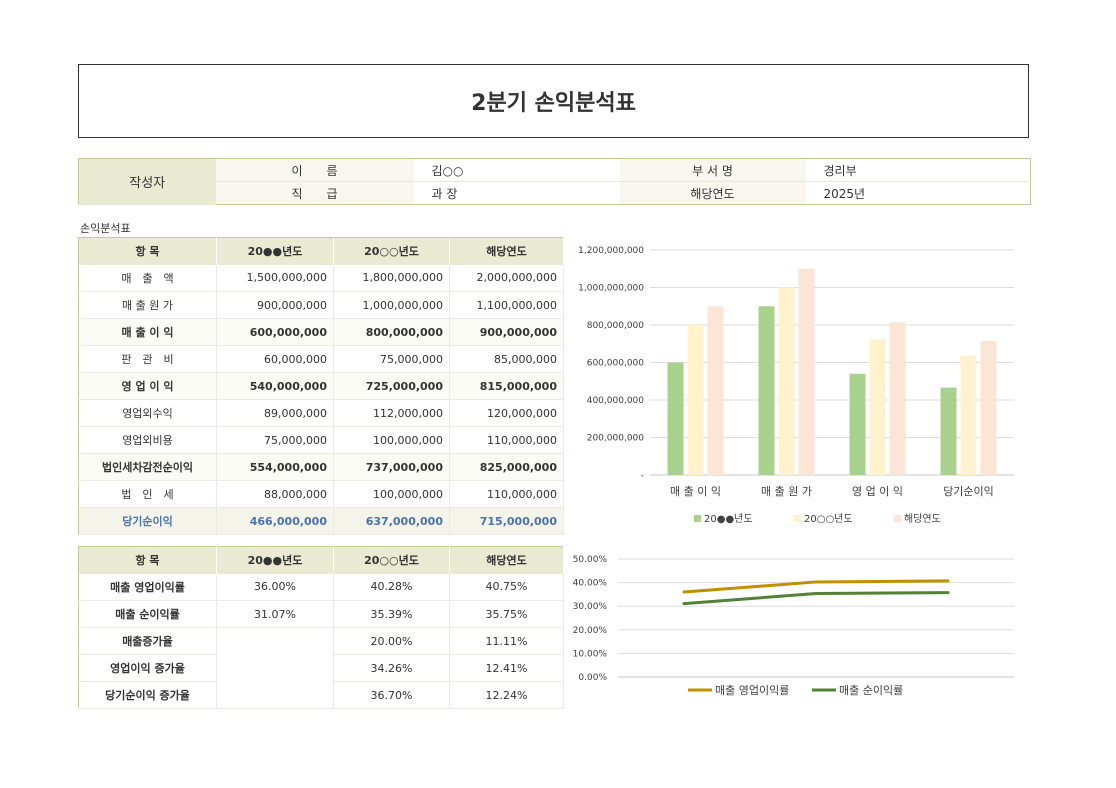 The height and width of the screenshot is (788, 1116). Describe the element at coordinates (147, 386) in the screenshot. I see `row-label: 영 업 이 익` at that location.